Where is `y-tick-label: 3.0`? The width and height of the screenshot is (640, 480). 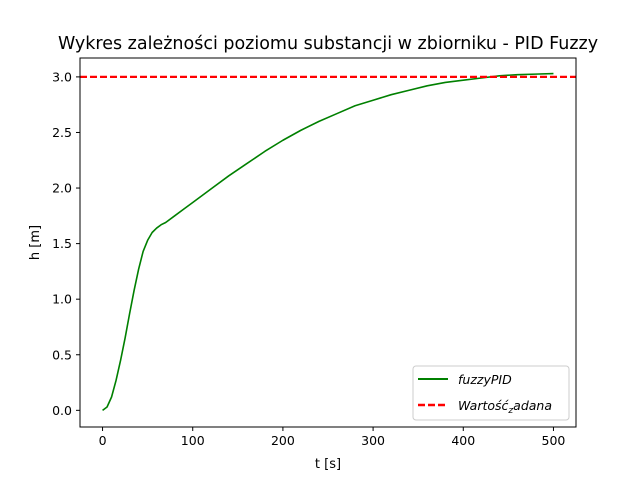 y-tick-label: 3.0 is located at coordinates (62, 76).